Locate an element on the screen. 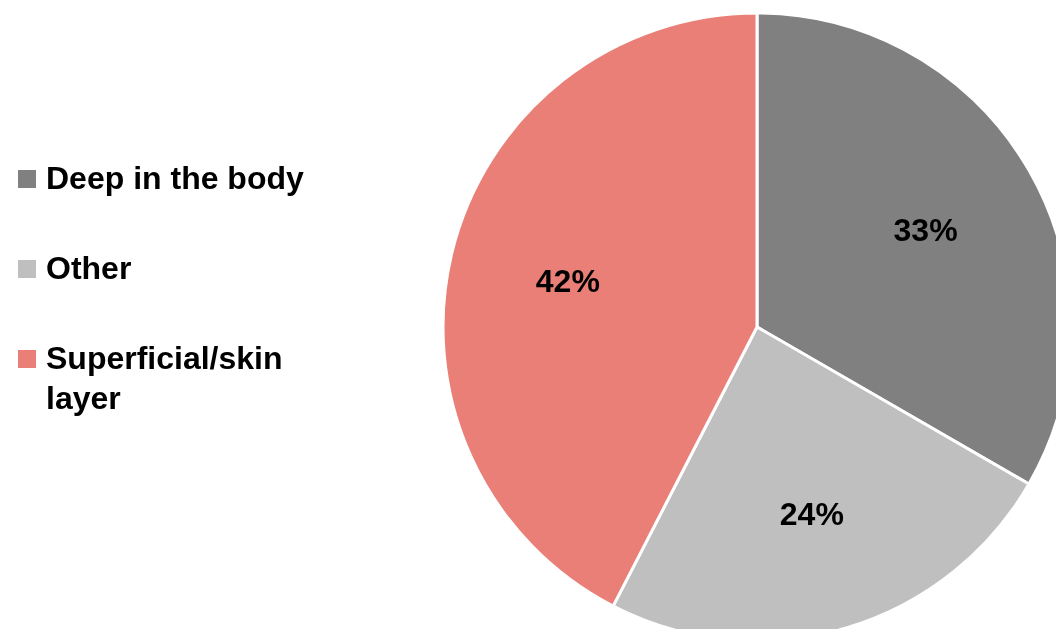  data-label: 24% is located at coordinates (811, 513).